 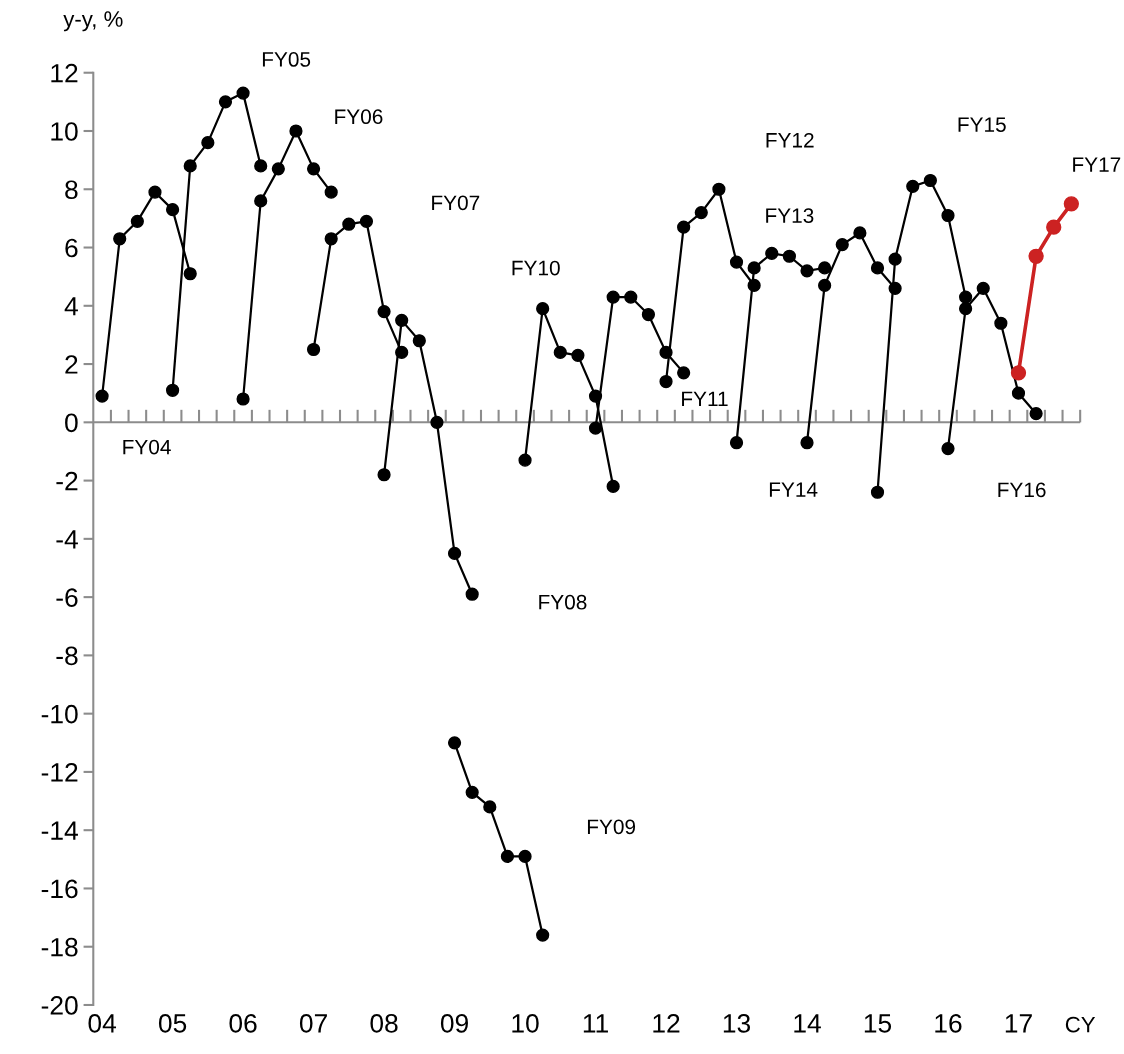 What do you see at coordinates (1022, 490) in the screenshot?
I see `text: FY16` at bounding box center [1022, 490].